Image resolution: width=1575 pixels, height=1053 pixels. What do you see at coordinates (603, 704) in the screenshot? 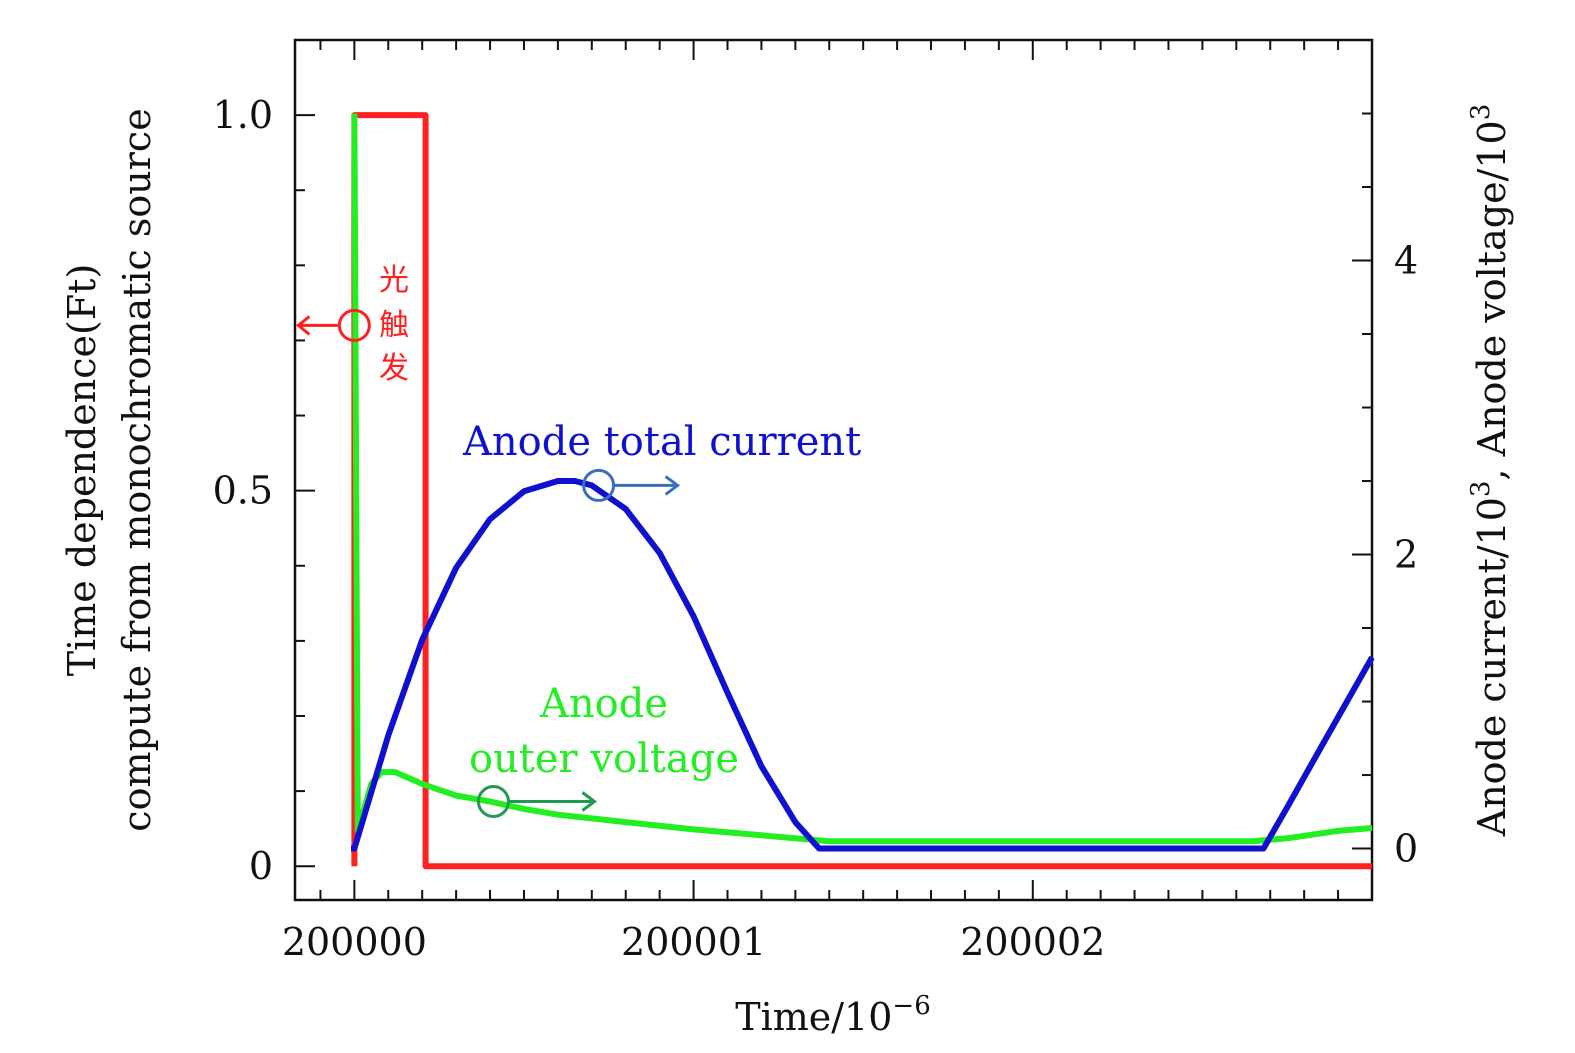
I see `anode-outer-voltage-label-line1: Anode` at bounding box center [603, 704].